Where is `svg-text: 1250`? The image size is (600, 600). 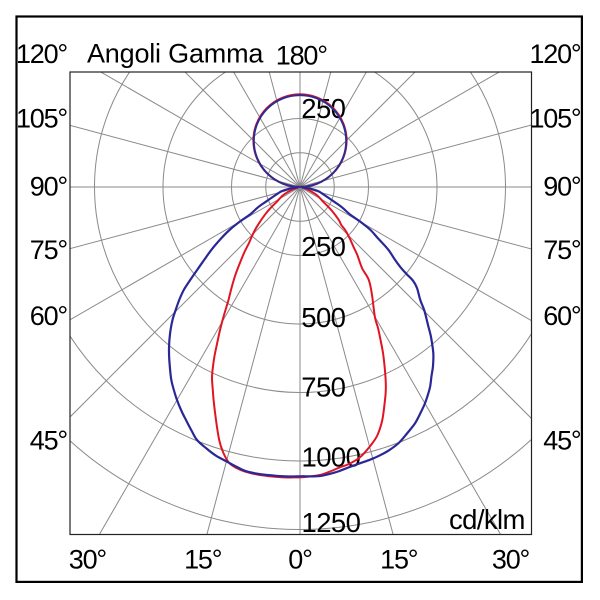
svg-text: 1250 is located at coordinates (331, 522).